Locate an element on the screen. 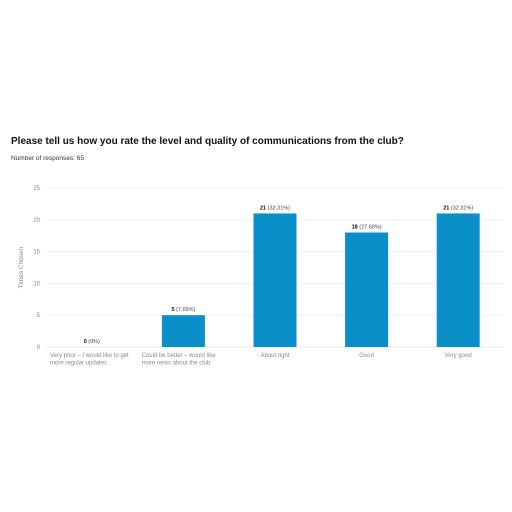 This screenshot has width=512, height=512. category-label: Good is located at coordinates (366, 356).